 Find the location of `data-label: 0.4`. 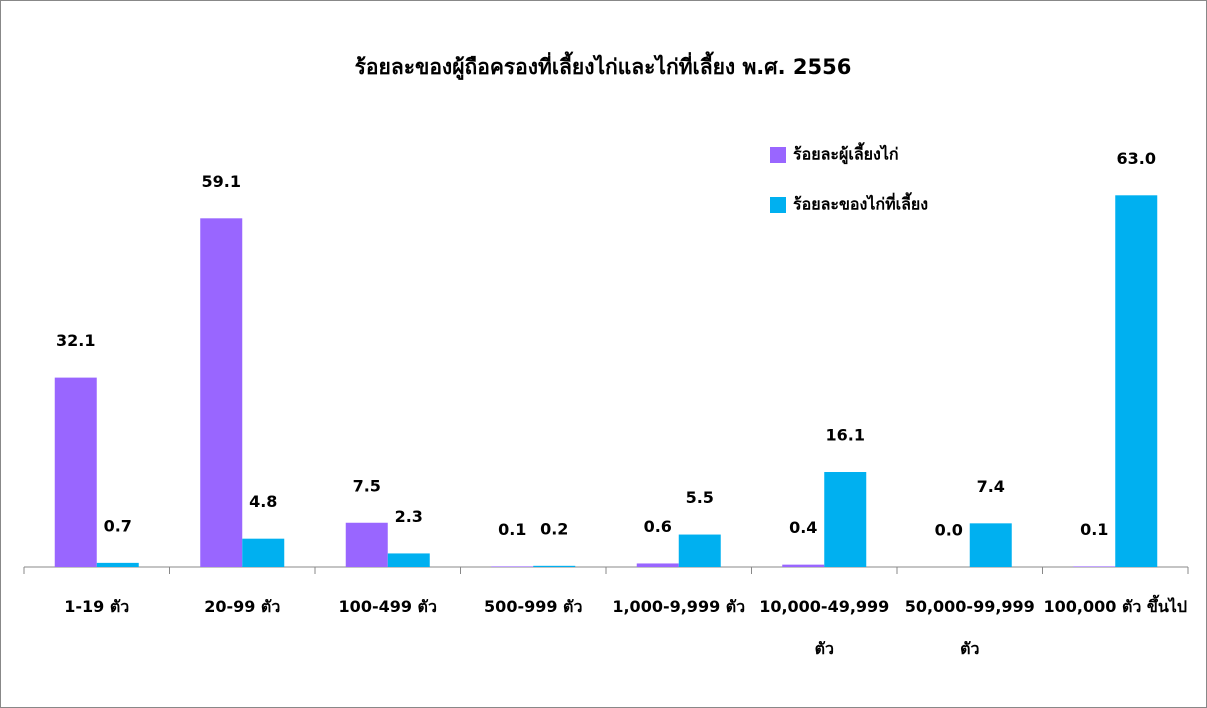

data-label: 0.4 is located at coordinates (803, 527).